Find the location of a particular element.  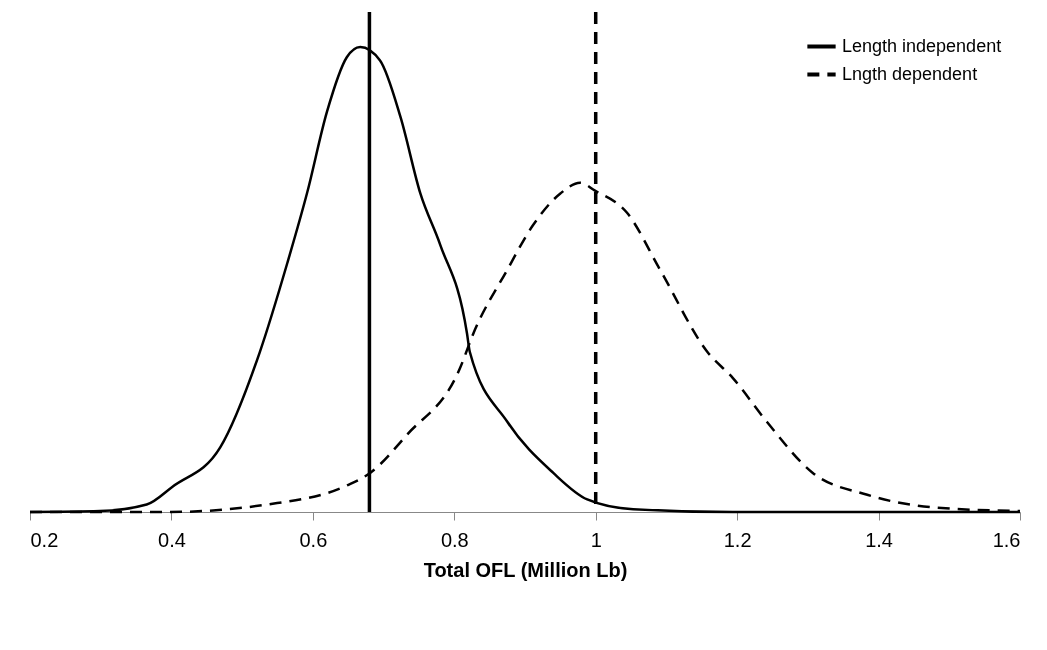

x-tick-label: 1 is located at coordinates (596, 539).